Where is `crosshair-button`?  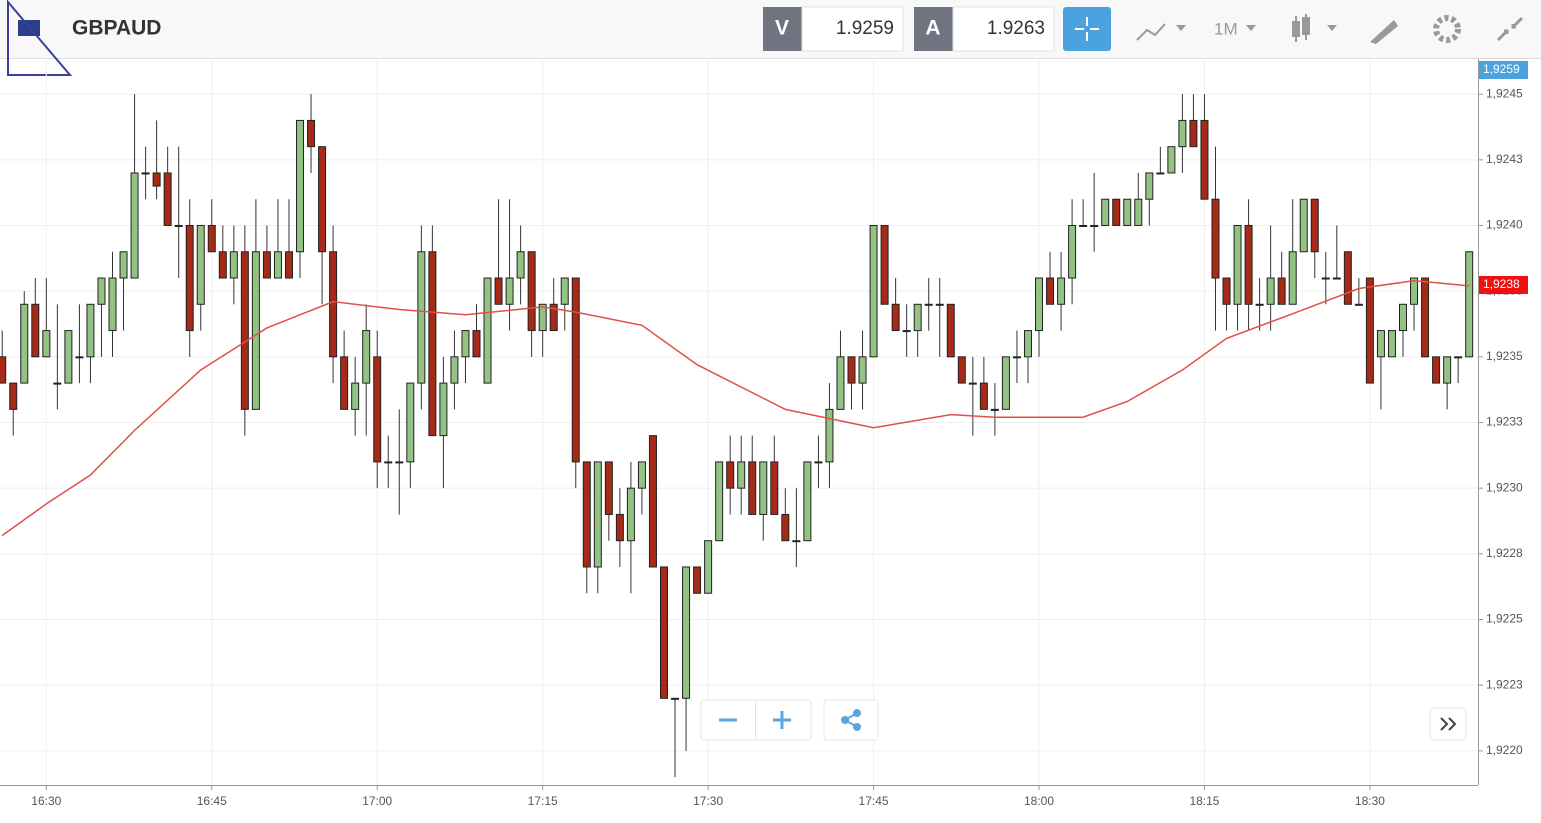 crosshair-button is located at coordinates (1087, 29).